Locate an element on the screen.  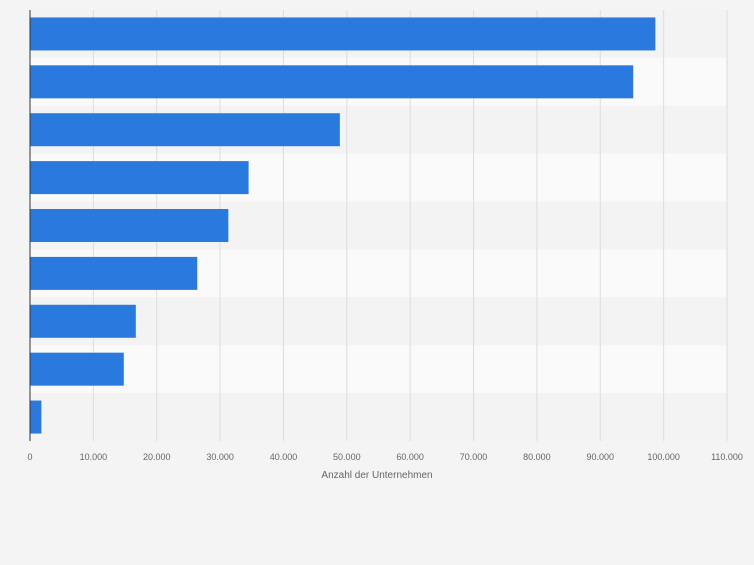
x-tick-label: 70.000 is located at coordinates (474, 457).